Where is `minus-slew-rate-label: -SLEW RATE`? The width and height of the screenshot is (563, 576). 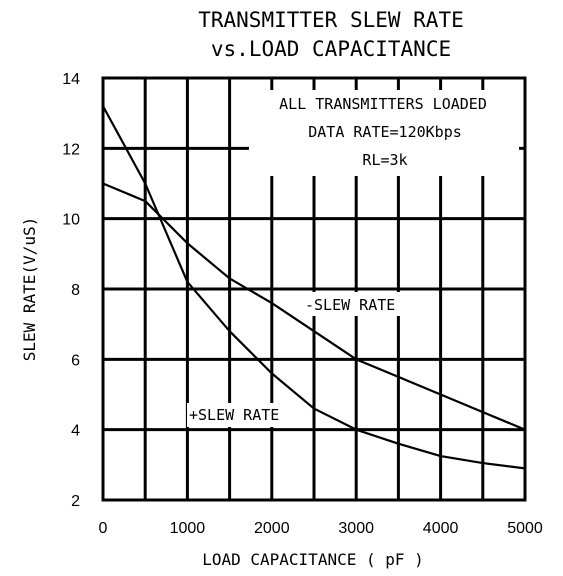 minus-slew-rate-label: -SLEW RATE is located at coordinates (350, 305).